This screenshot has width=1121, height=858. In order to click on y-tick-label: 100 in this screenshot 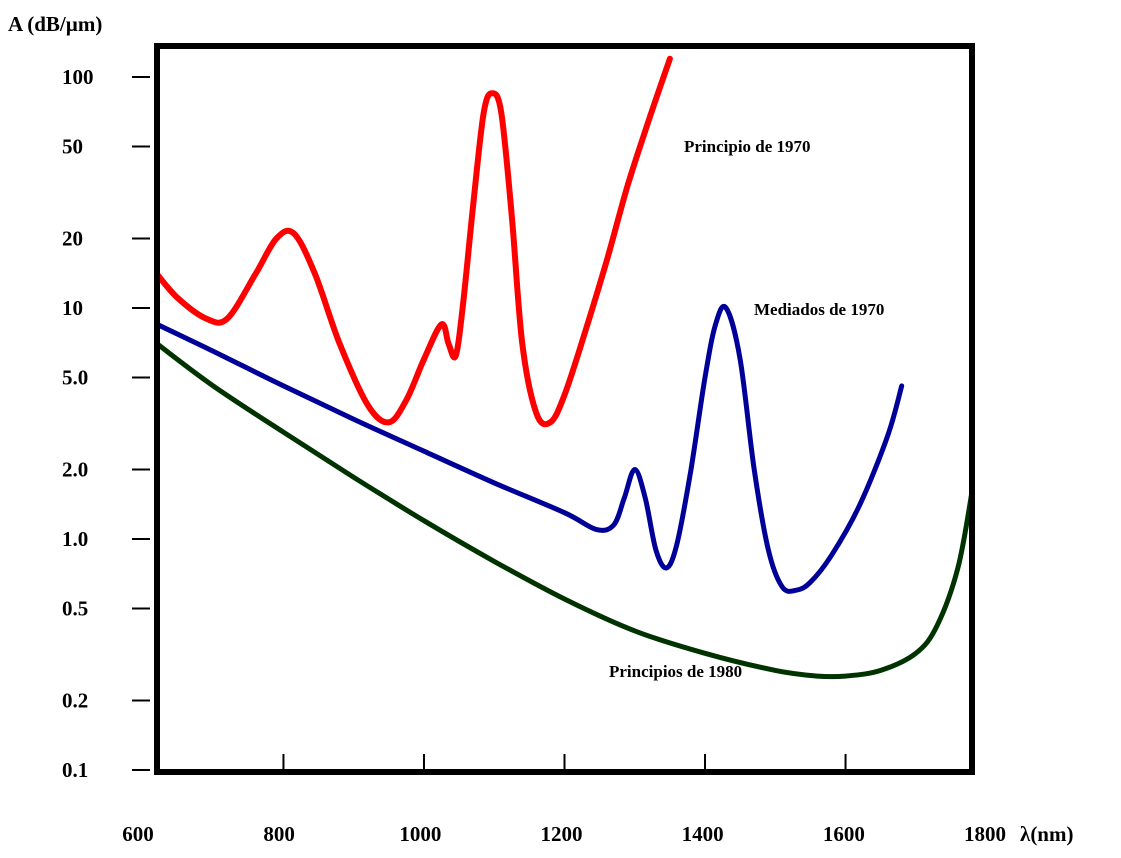, I will do `click(78, 77)`.